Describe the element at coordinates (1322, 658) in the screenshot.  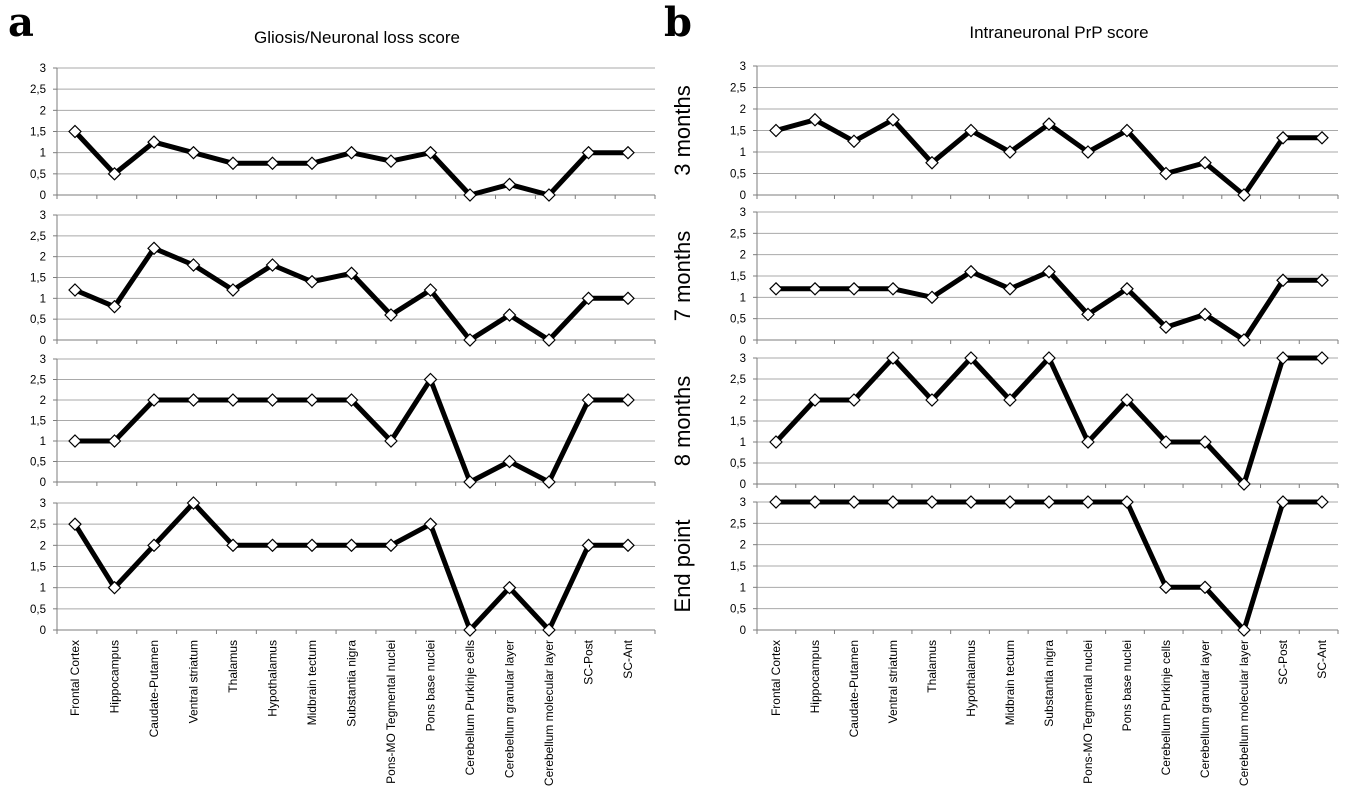
I see `x-category-label: SC-Ant` at that location.